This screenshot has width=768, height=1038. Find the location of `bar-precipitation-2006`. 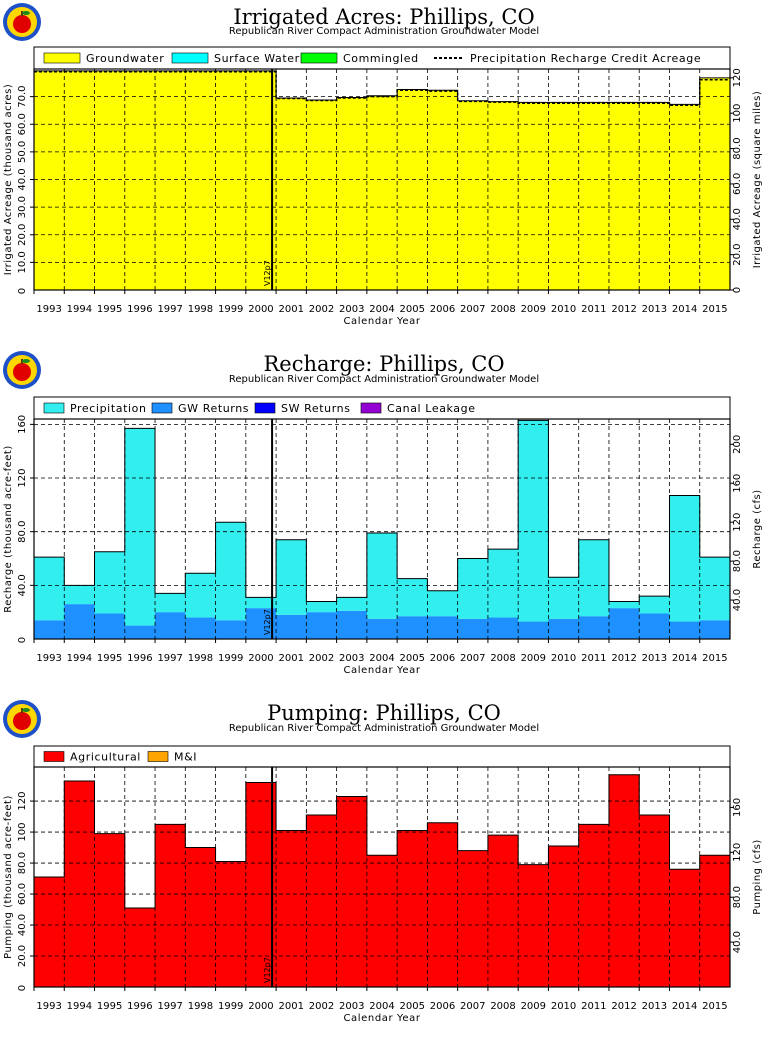

bar-precipitation-2006 is located at coordinates (443, 603).